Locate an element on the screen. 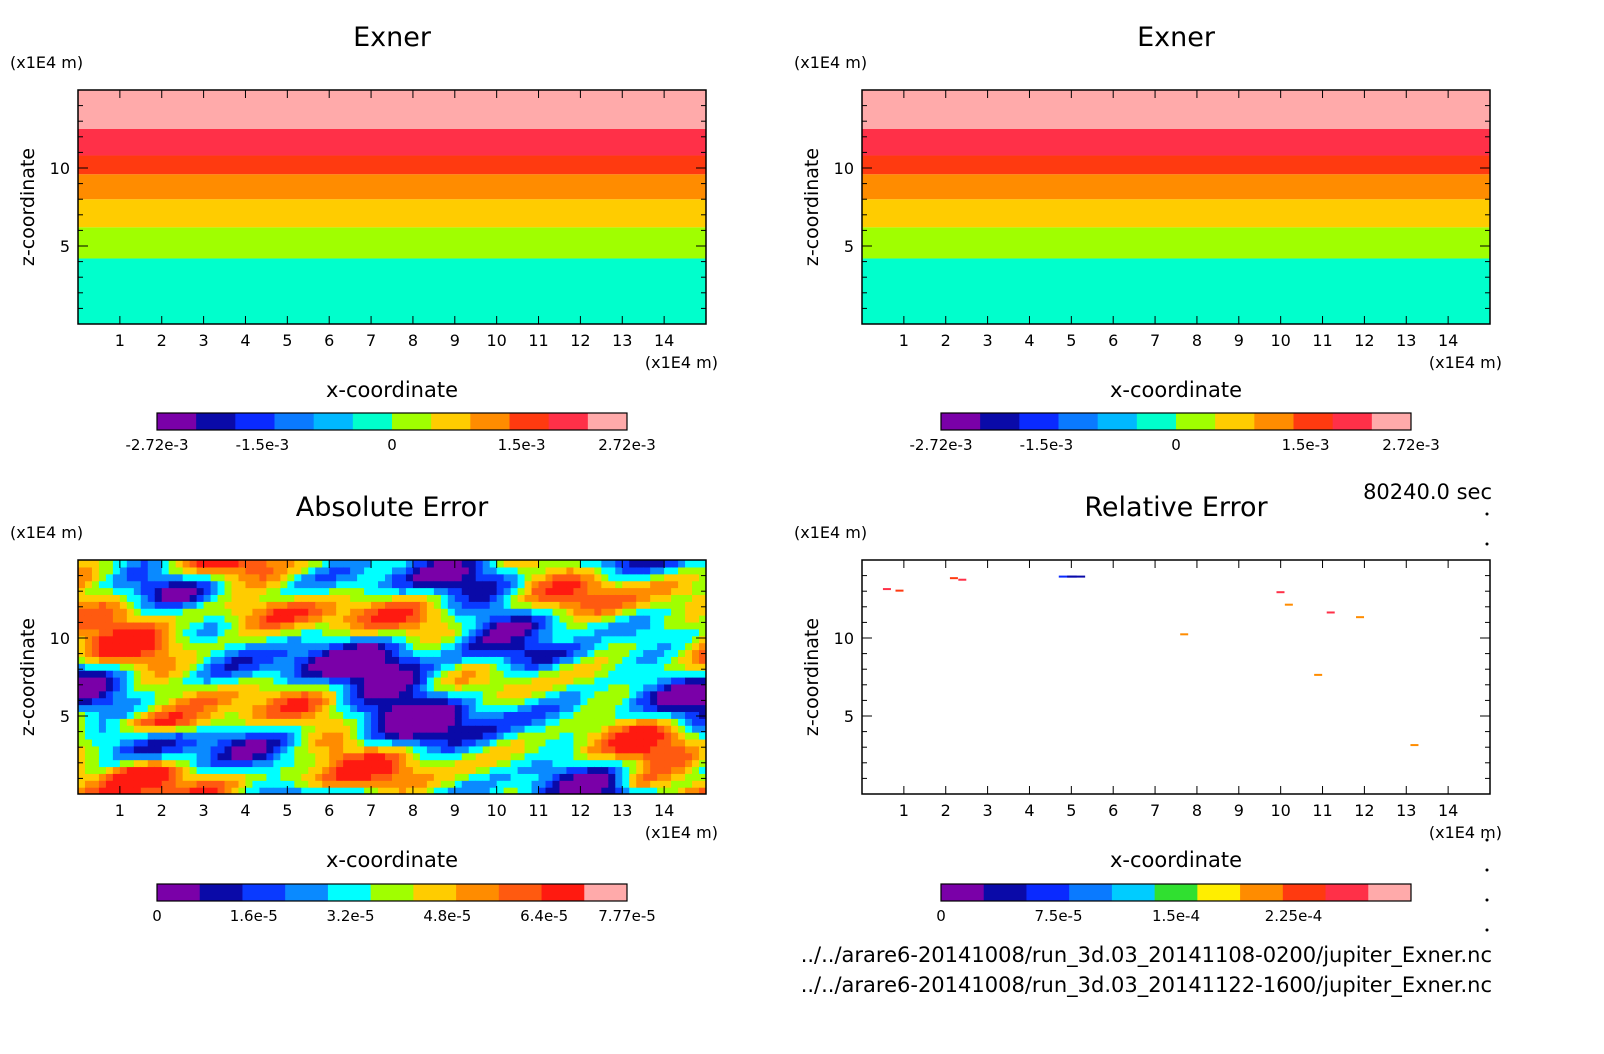  colorbar-swatch is located at coordinates (1390, 892).